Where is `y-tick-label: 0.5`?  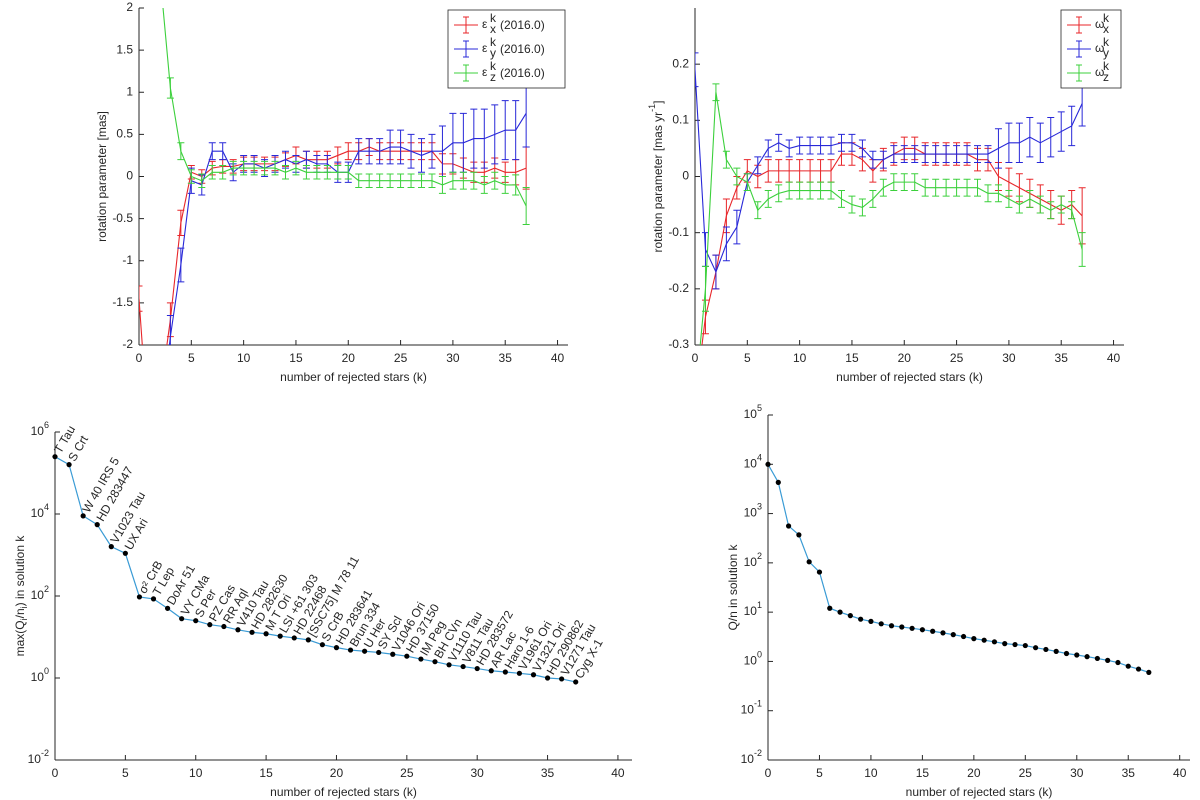 y-tick-label: 0.5 is located at coordinates (124, 134).